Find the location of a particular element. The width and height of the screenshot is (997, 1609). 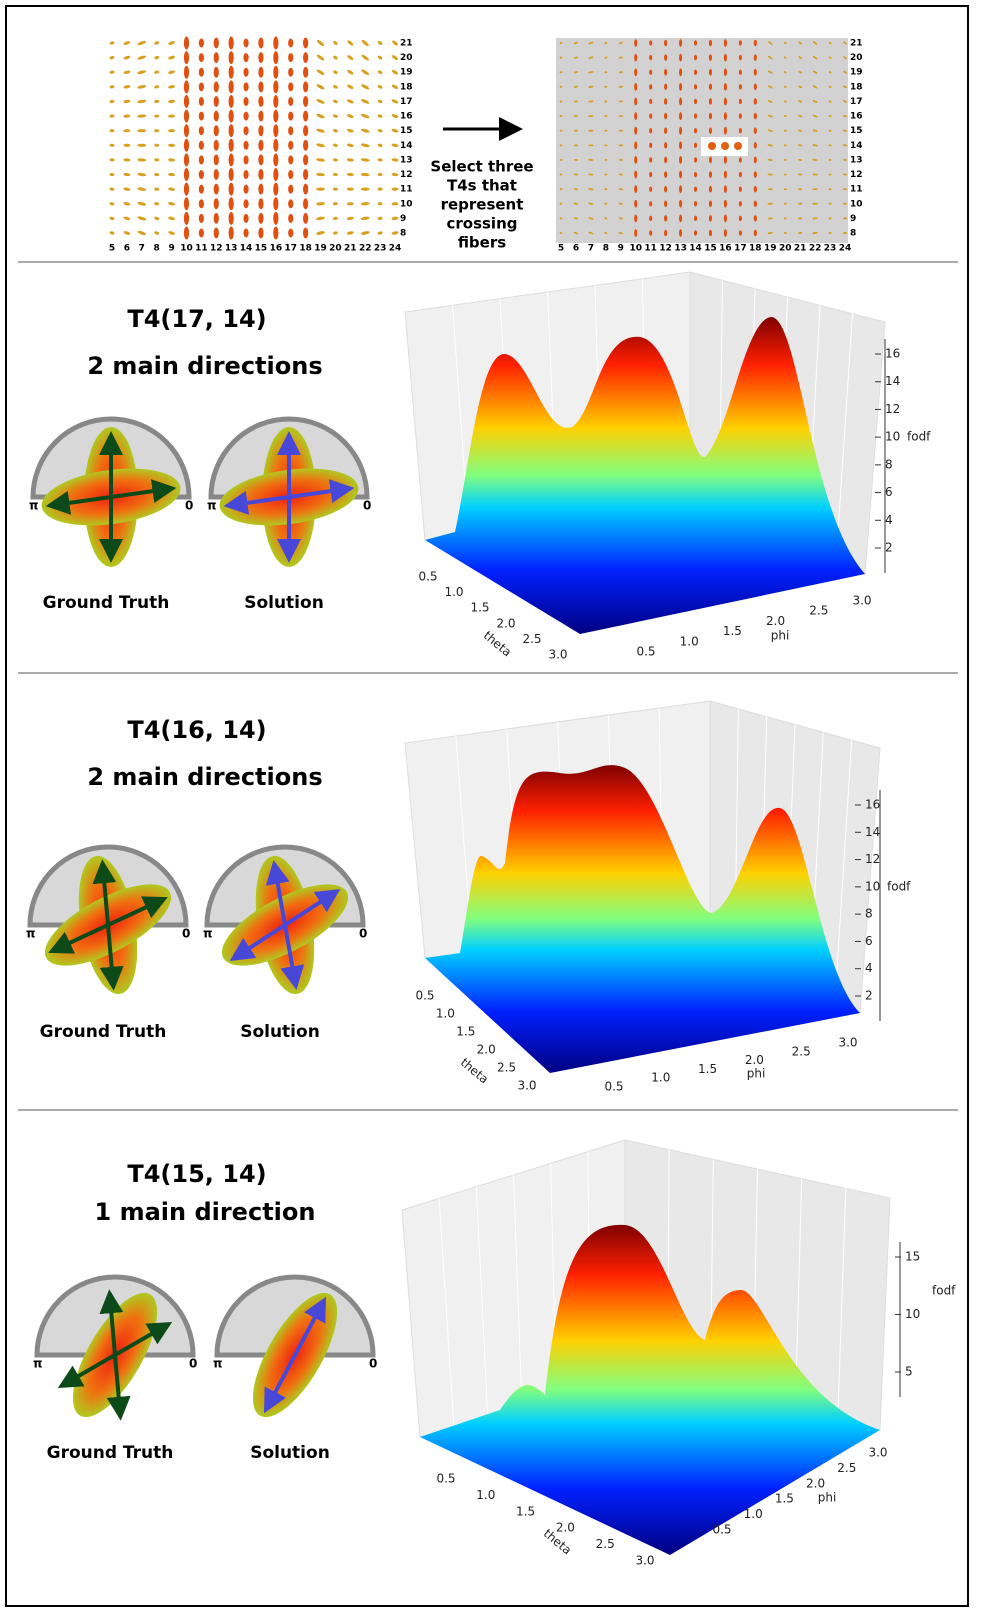

axis-label: phi is located at coordinates (780, 636).